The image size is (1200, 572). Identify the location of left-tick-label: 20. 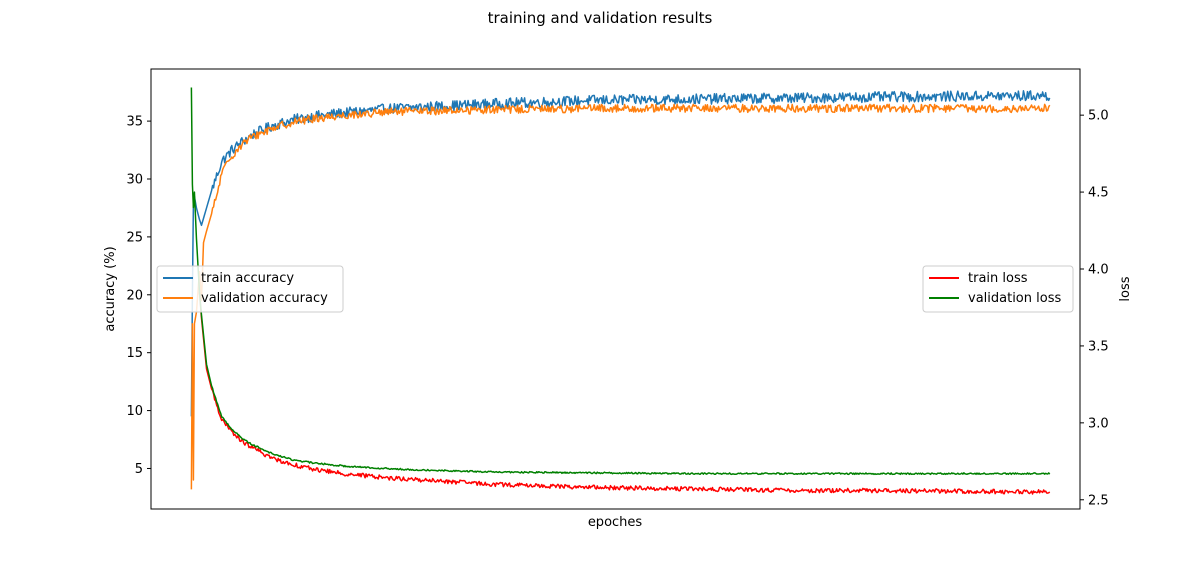
(134, 295).